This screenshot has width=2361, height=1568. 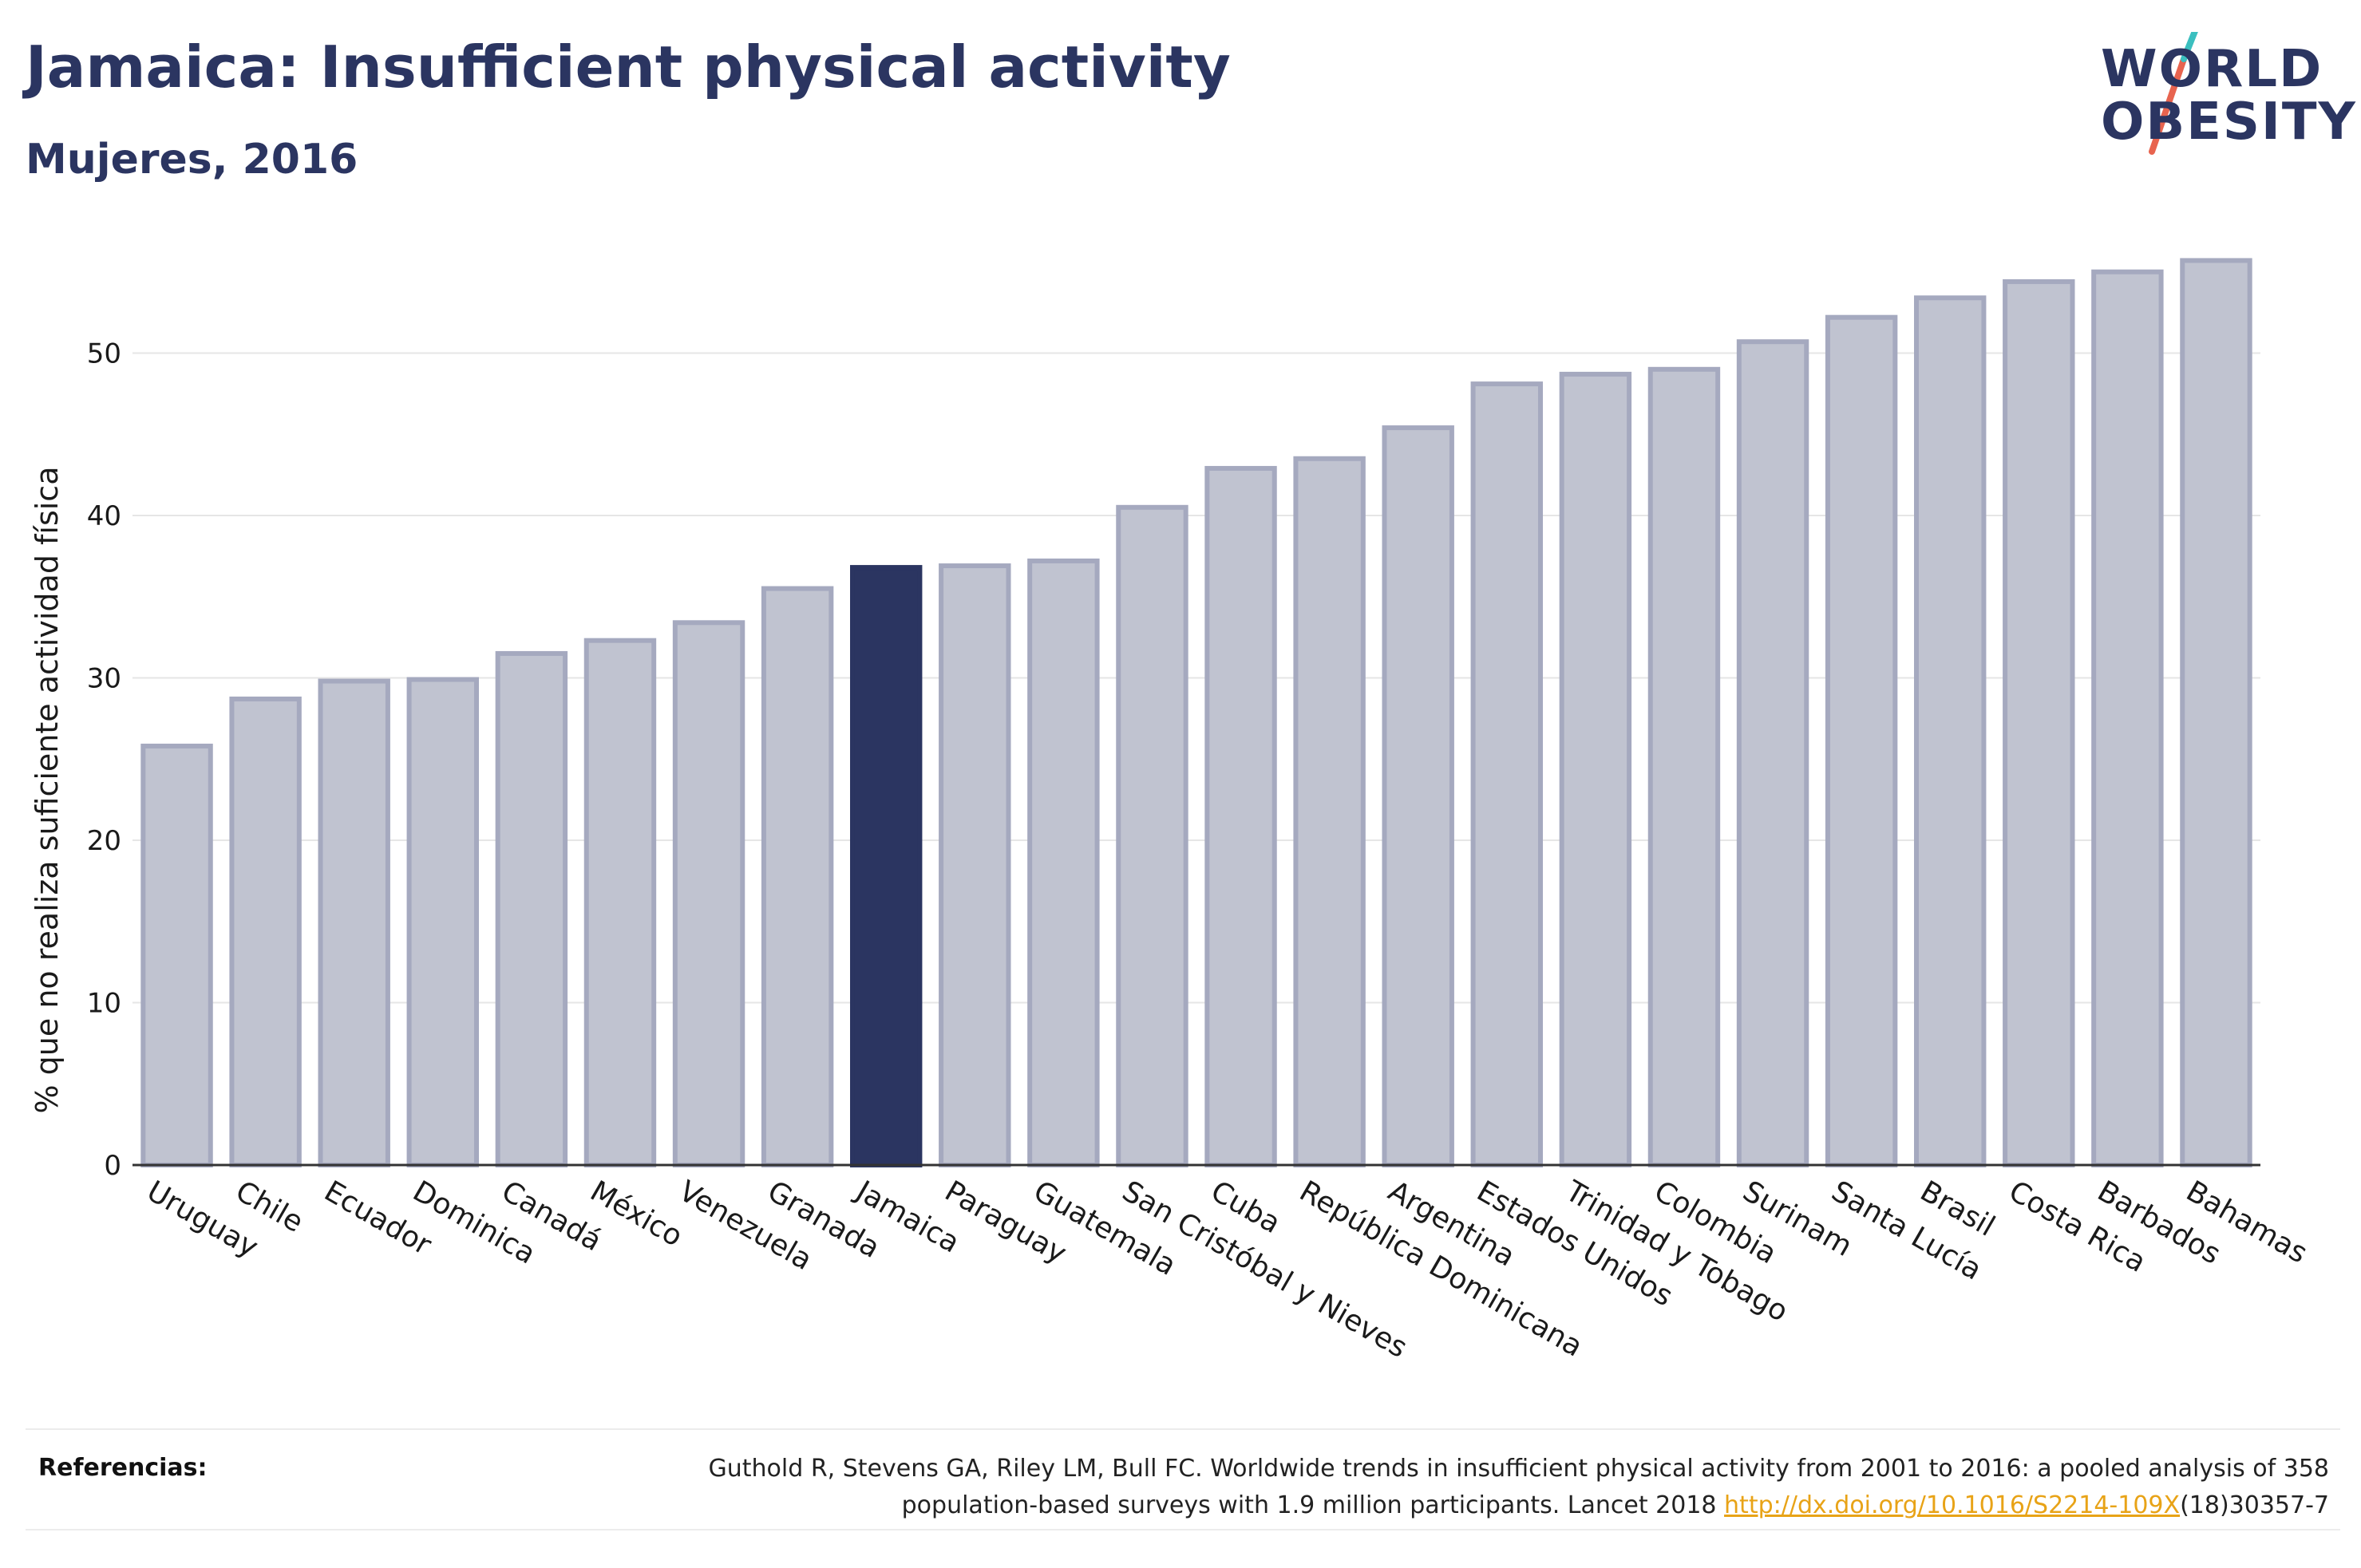 I want to click on bar-cuba, so click(x=1240, y=816).